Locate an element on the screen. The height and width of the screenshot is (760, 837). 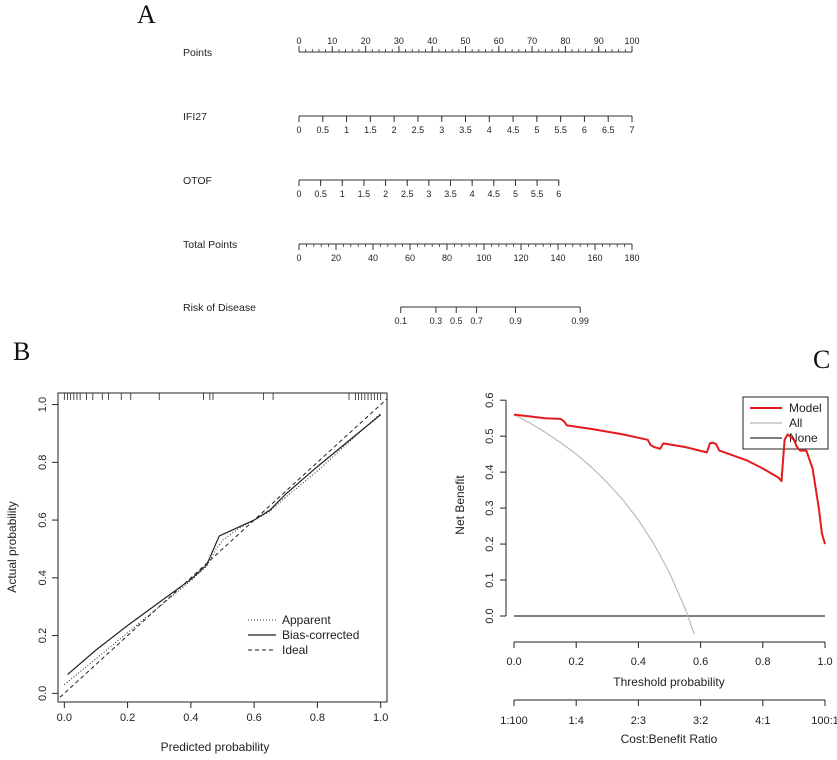
calibration-y-tick-label: 0.8 is located at coordinates (43, 462).